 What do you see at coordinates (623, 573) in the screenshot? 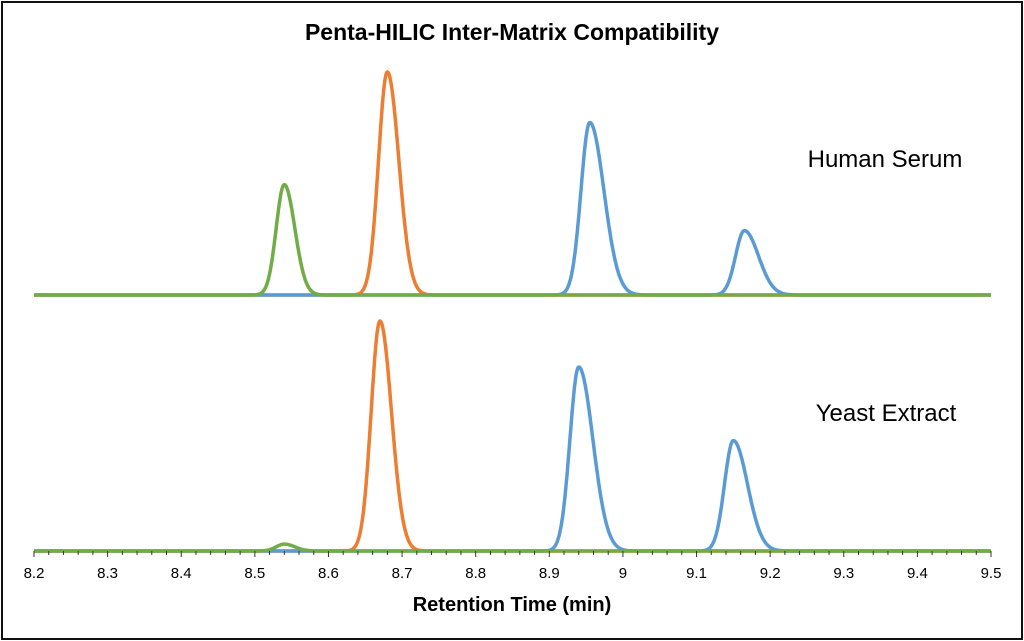
I see `x-tick-label: 9` at bounding box center [623, 573].